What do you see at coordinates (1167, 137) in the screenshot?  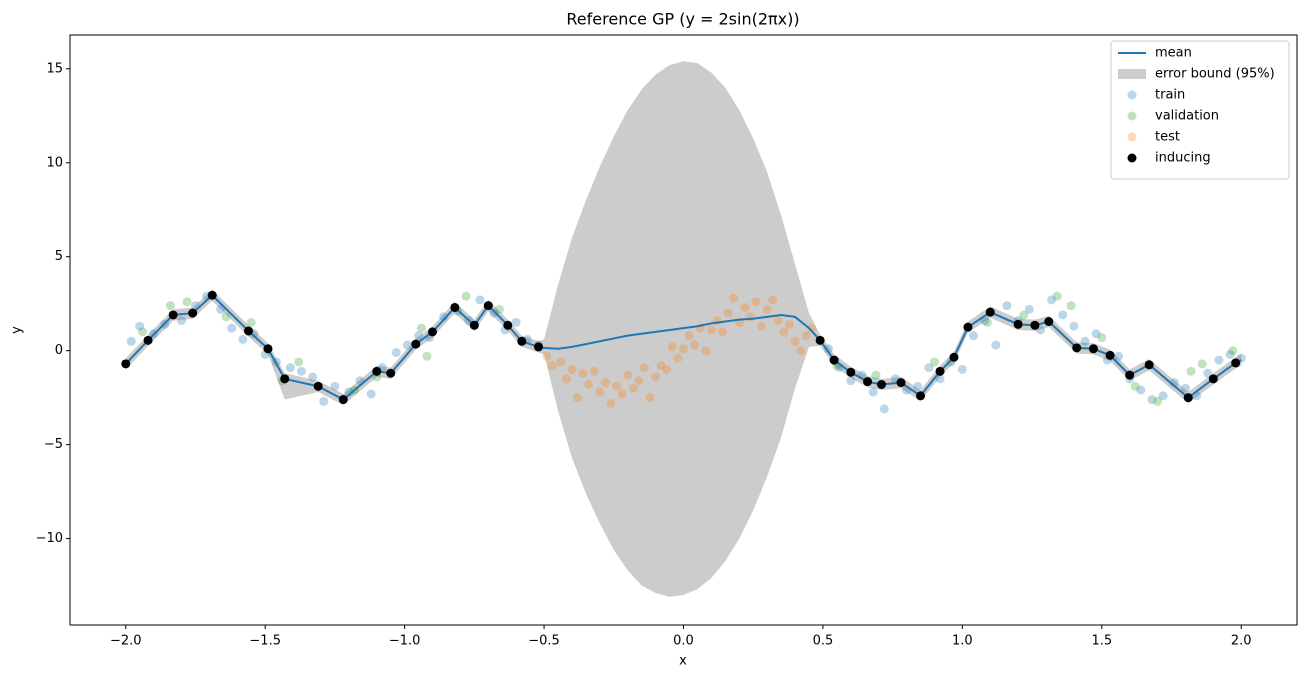 I see `legend-label: test` at bounding box center [1167, 137].